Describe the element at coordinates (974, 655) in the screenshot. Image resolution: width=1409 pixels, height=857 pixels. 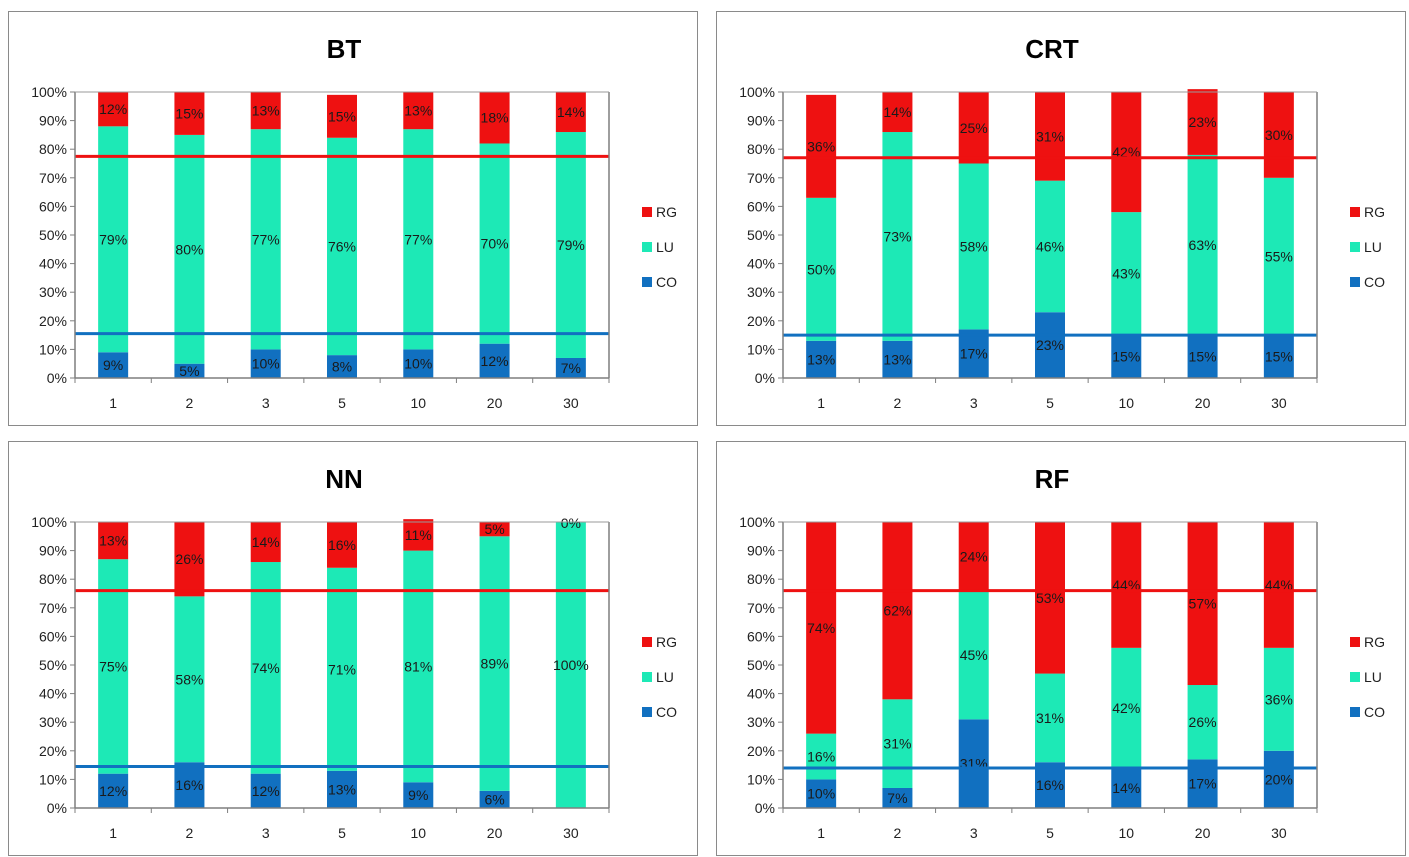
I see `data-label-lu: 45%` at that location.